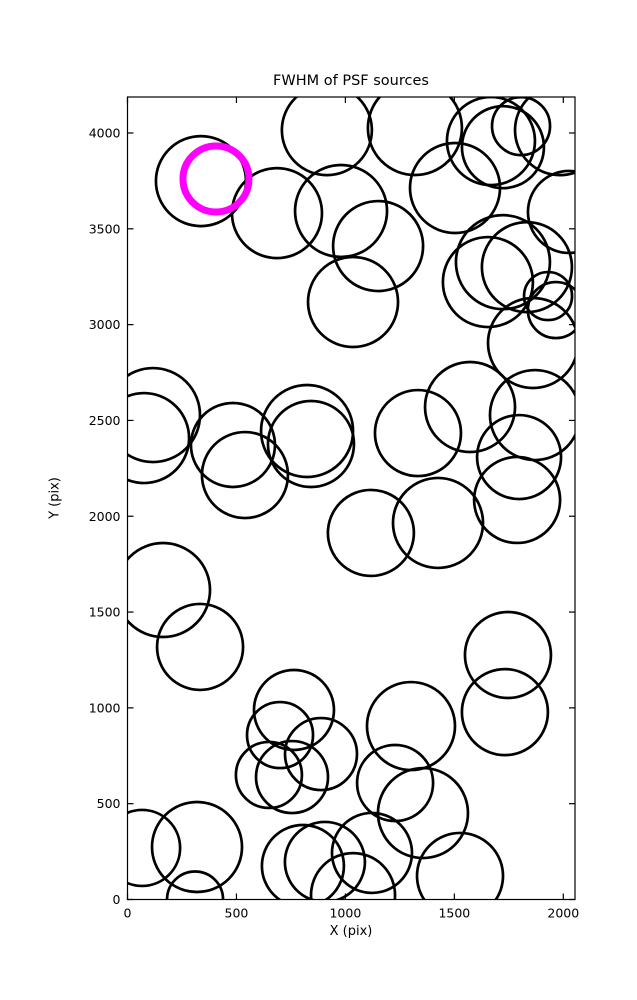 The width and height of the screenshot is (637, 1000). Describe the element at coordinates (105, 707) in the screenshot. I see `y-tick-label: 1000` at that location.